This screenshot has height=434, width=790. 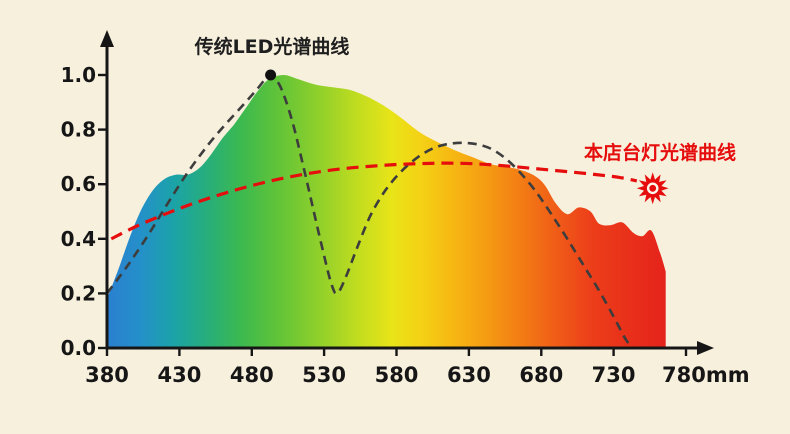 I want to click on sun-icon, so click(x=652, y=188).